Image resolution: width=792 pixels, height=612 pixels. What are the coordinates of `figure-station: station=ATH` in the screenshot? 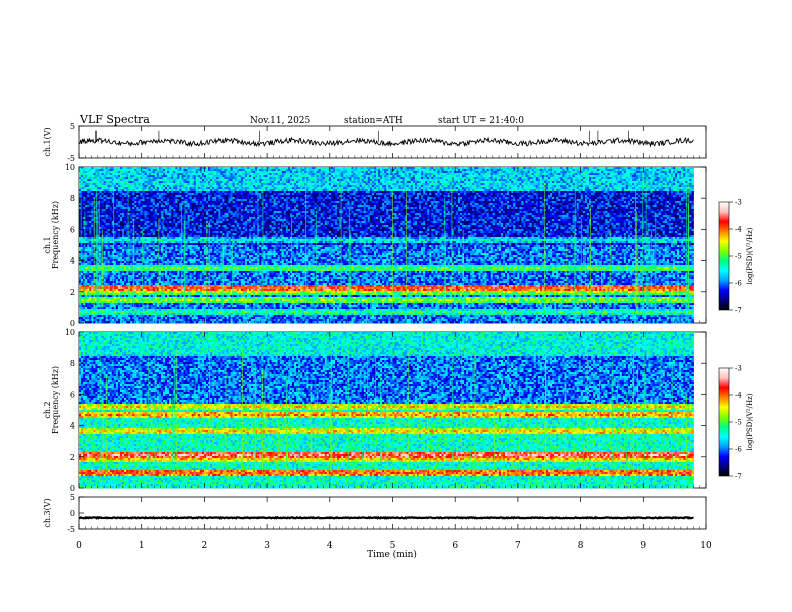 It's located at (373, 121).